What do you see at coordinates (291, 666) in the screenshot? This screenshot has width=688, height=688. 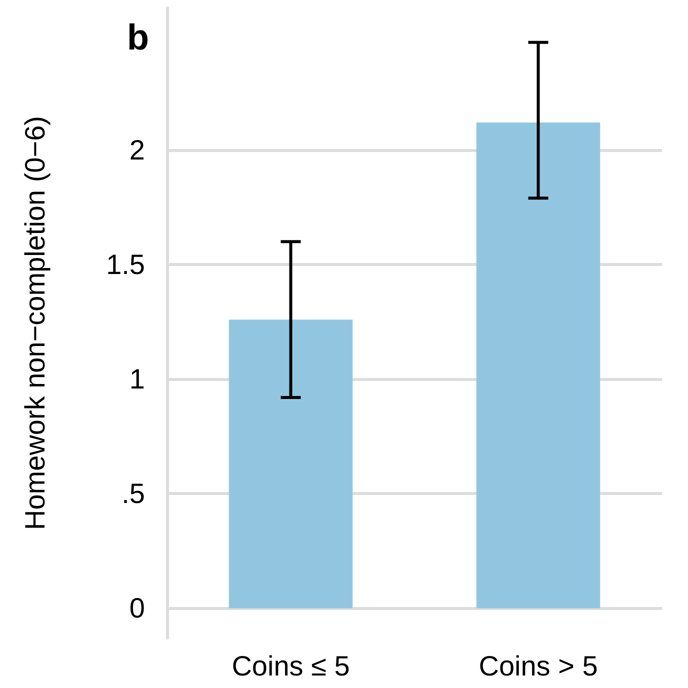 I see `x-tick-label: Coins ≤ 5` at bounding box center [291, 666].